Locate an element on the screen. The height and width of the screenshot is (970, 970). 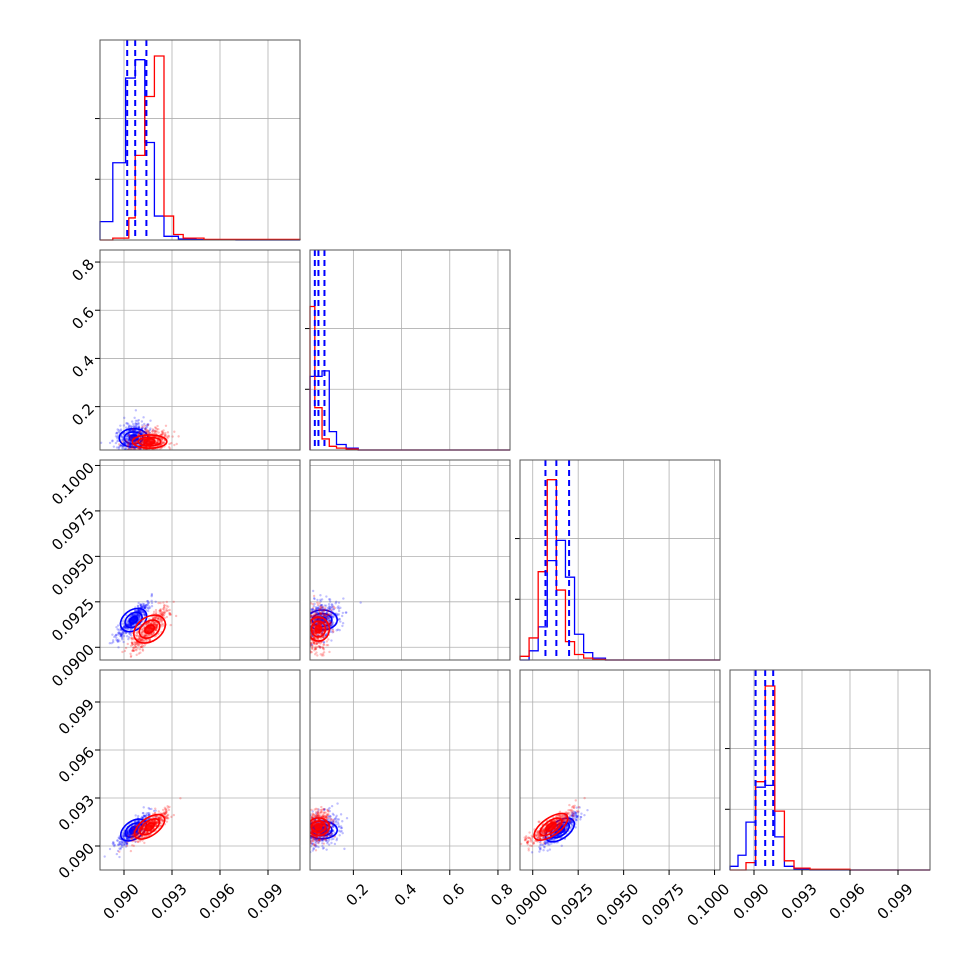
red-histogram is located at coordinates (200, 148).